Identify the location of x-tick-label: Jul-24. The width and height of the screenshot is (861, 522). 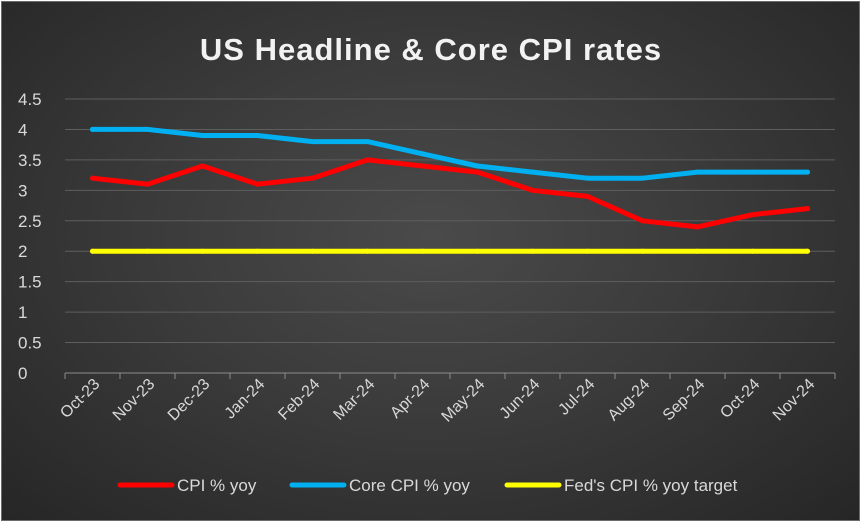
(576, 397).